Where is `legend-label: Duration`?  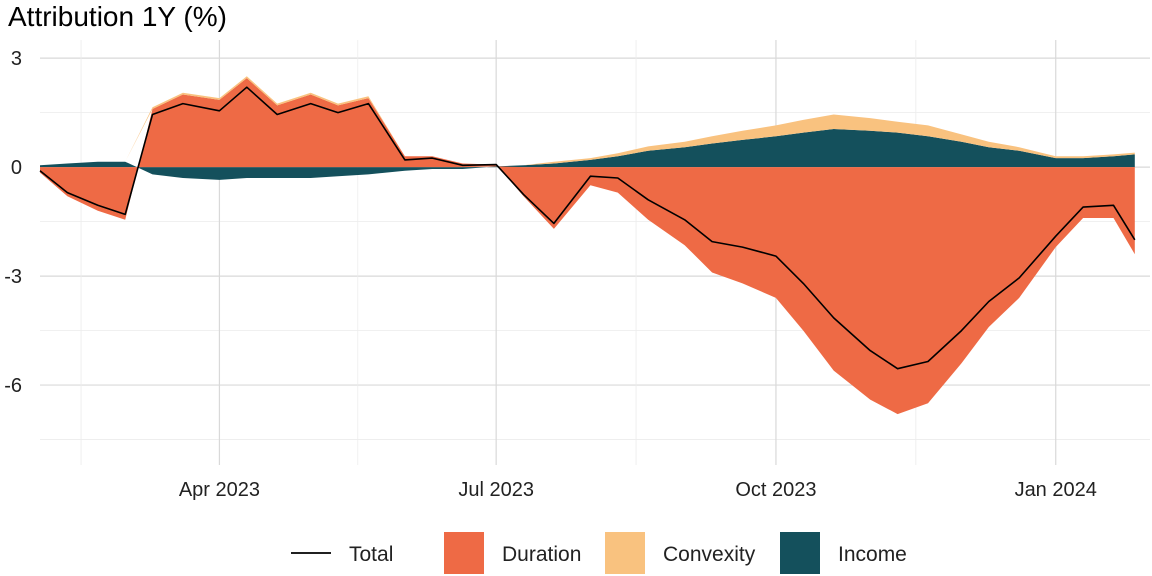
legend-label: Duration is located at coordinates (541, 554).